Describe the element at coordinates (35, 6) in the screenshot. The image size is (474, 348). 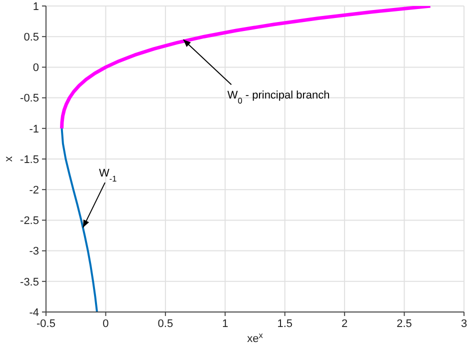
I see `y-tick-label: 1` at that location.